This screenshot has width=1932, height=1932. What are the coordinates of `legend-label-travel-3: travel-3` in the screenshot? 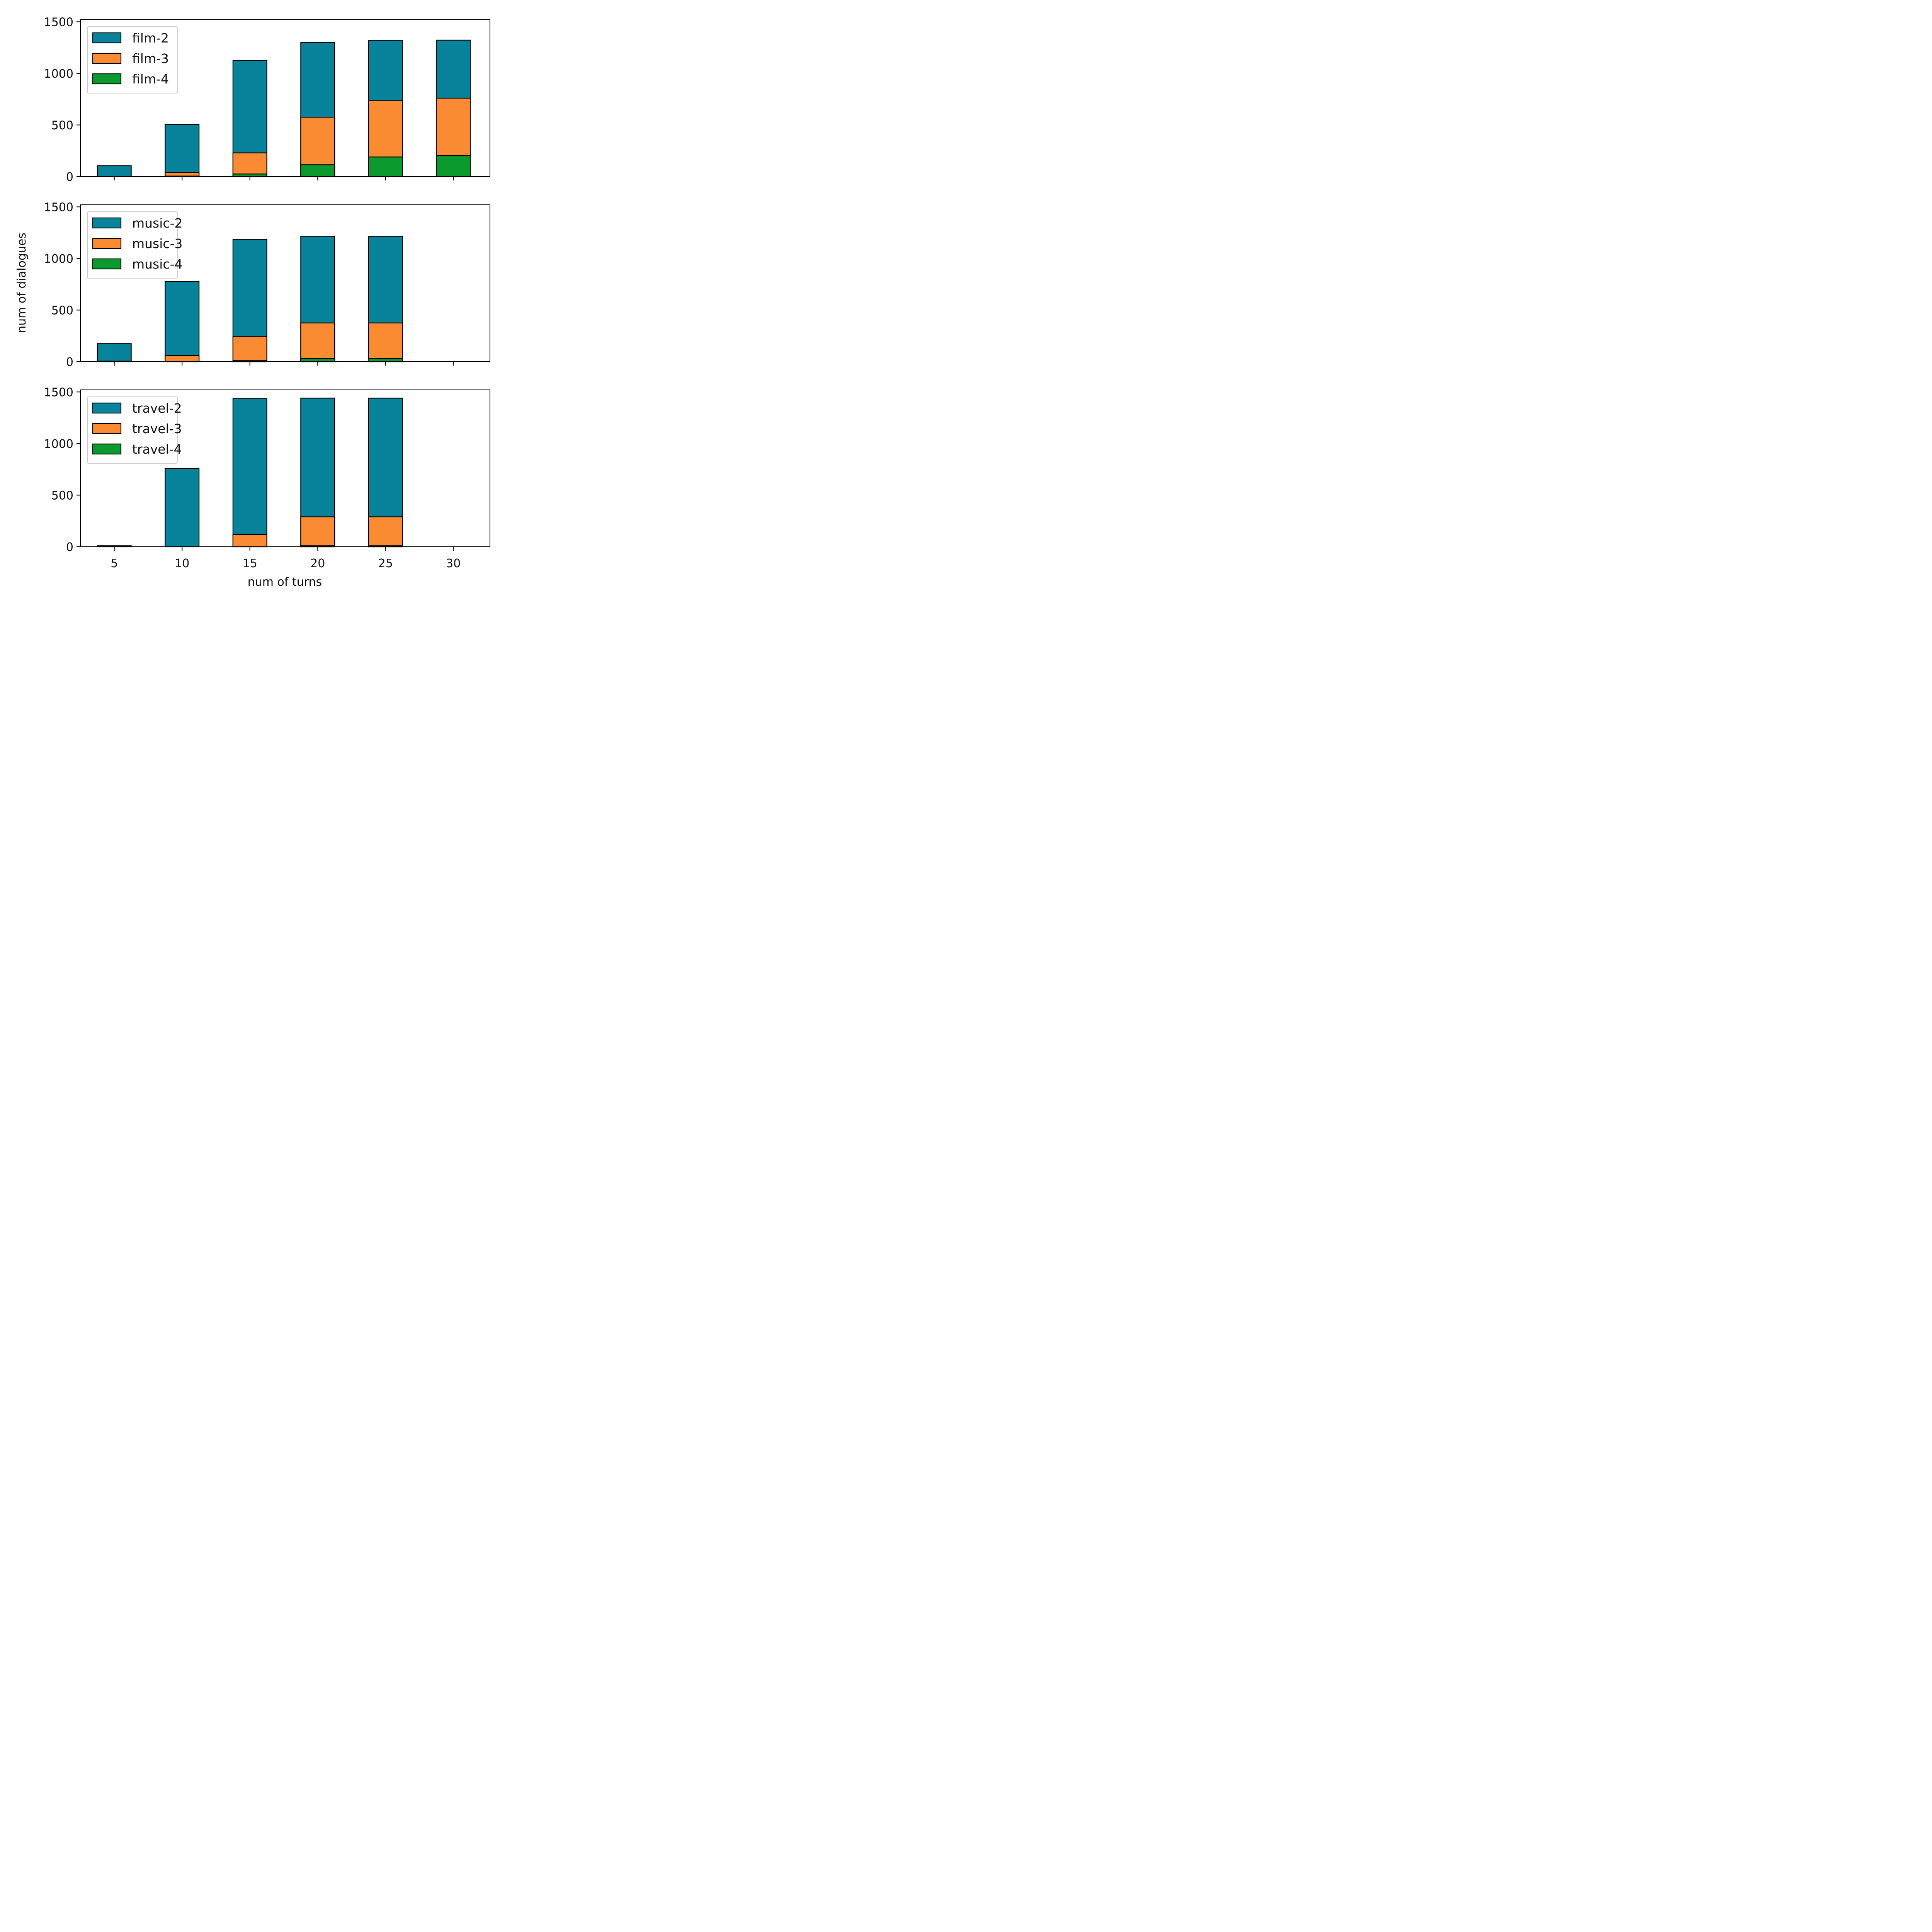 It's located at (157, 428).